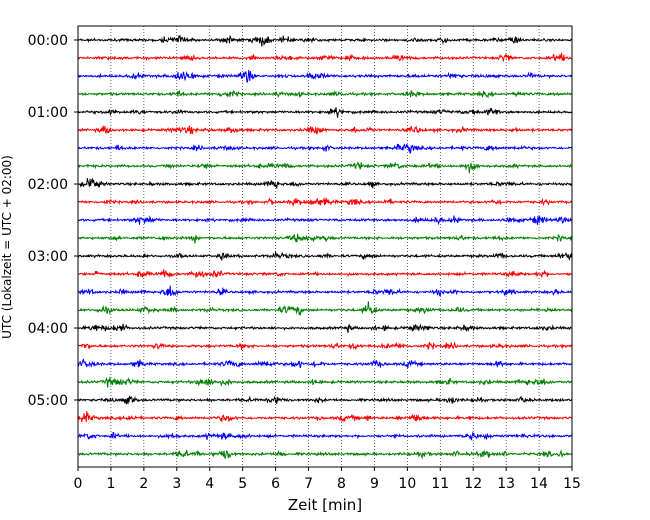  I want to click on x-tick-label: 0, so click(78, 484).